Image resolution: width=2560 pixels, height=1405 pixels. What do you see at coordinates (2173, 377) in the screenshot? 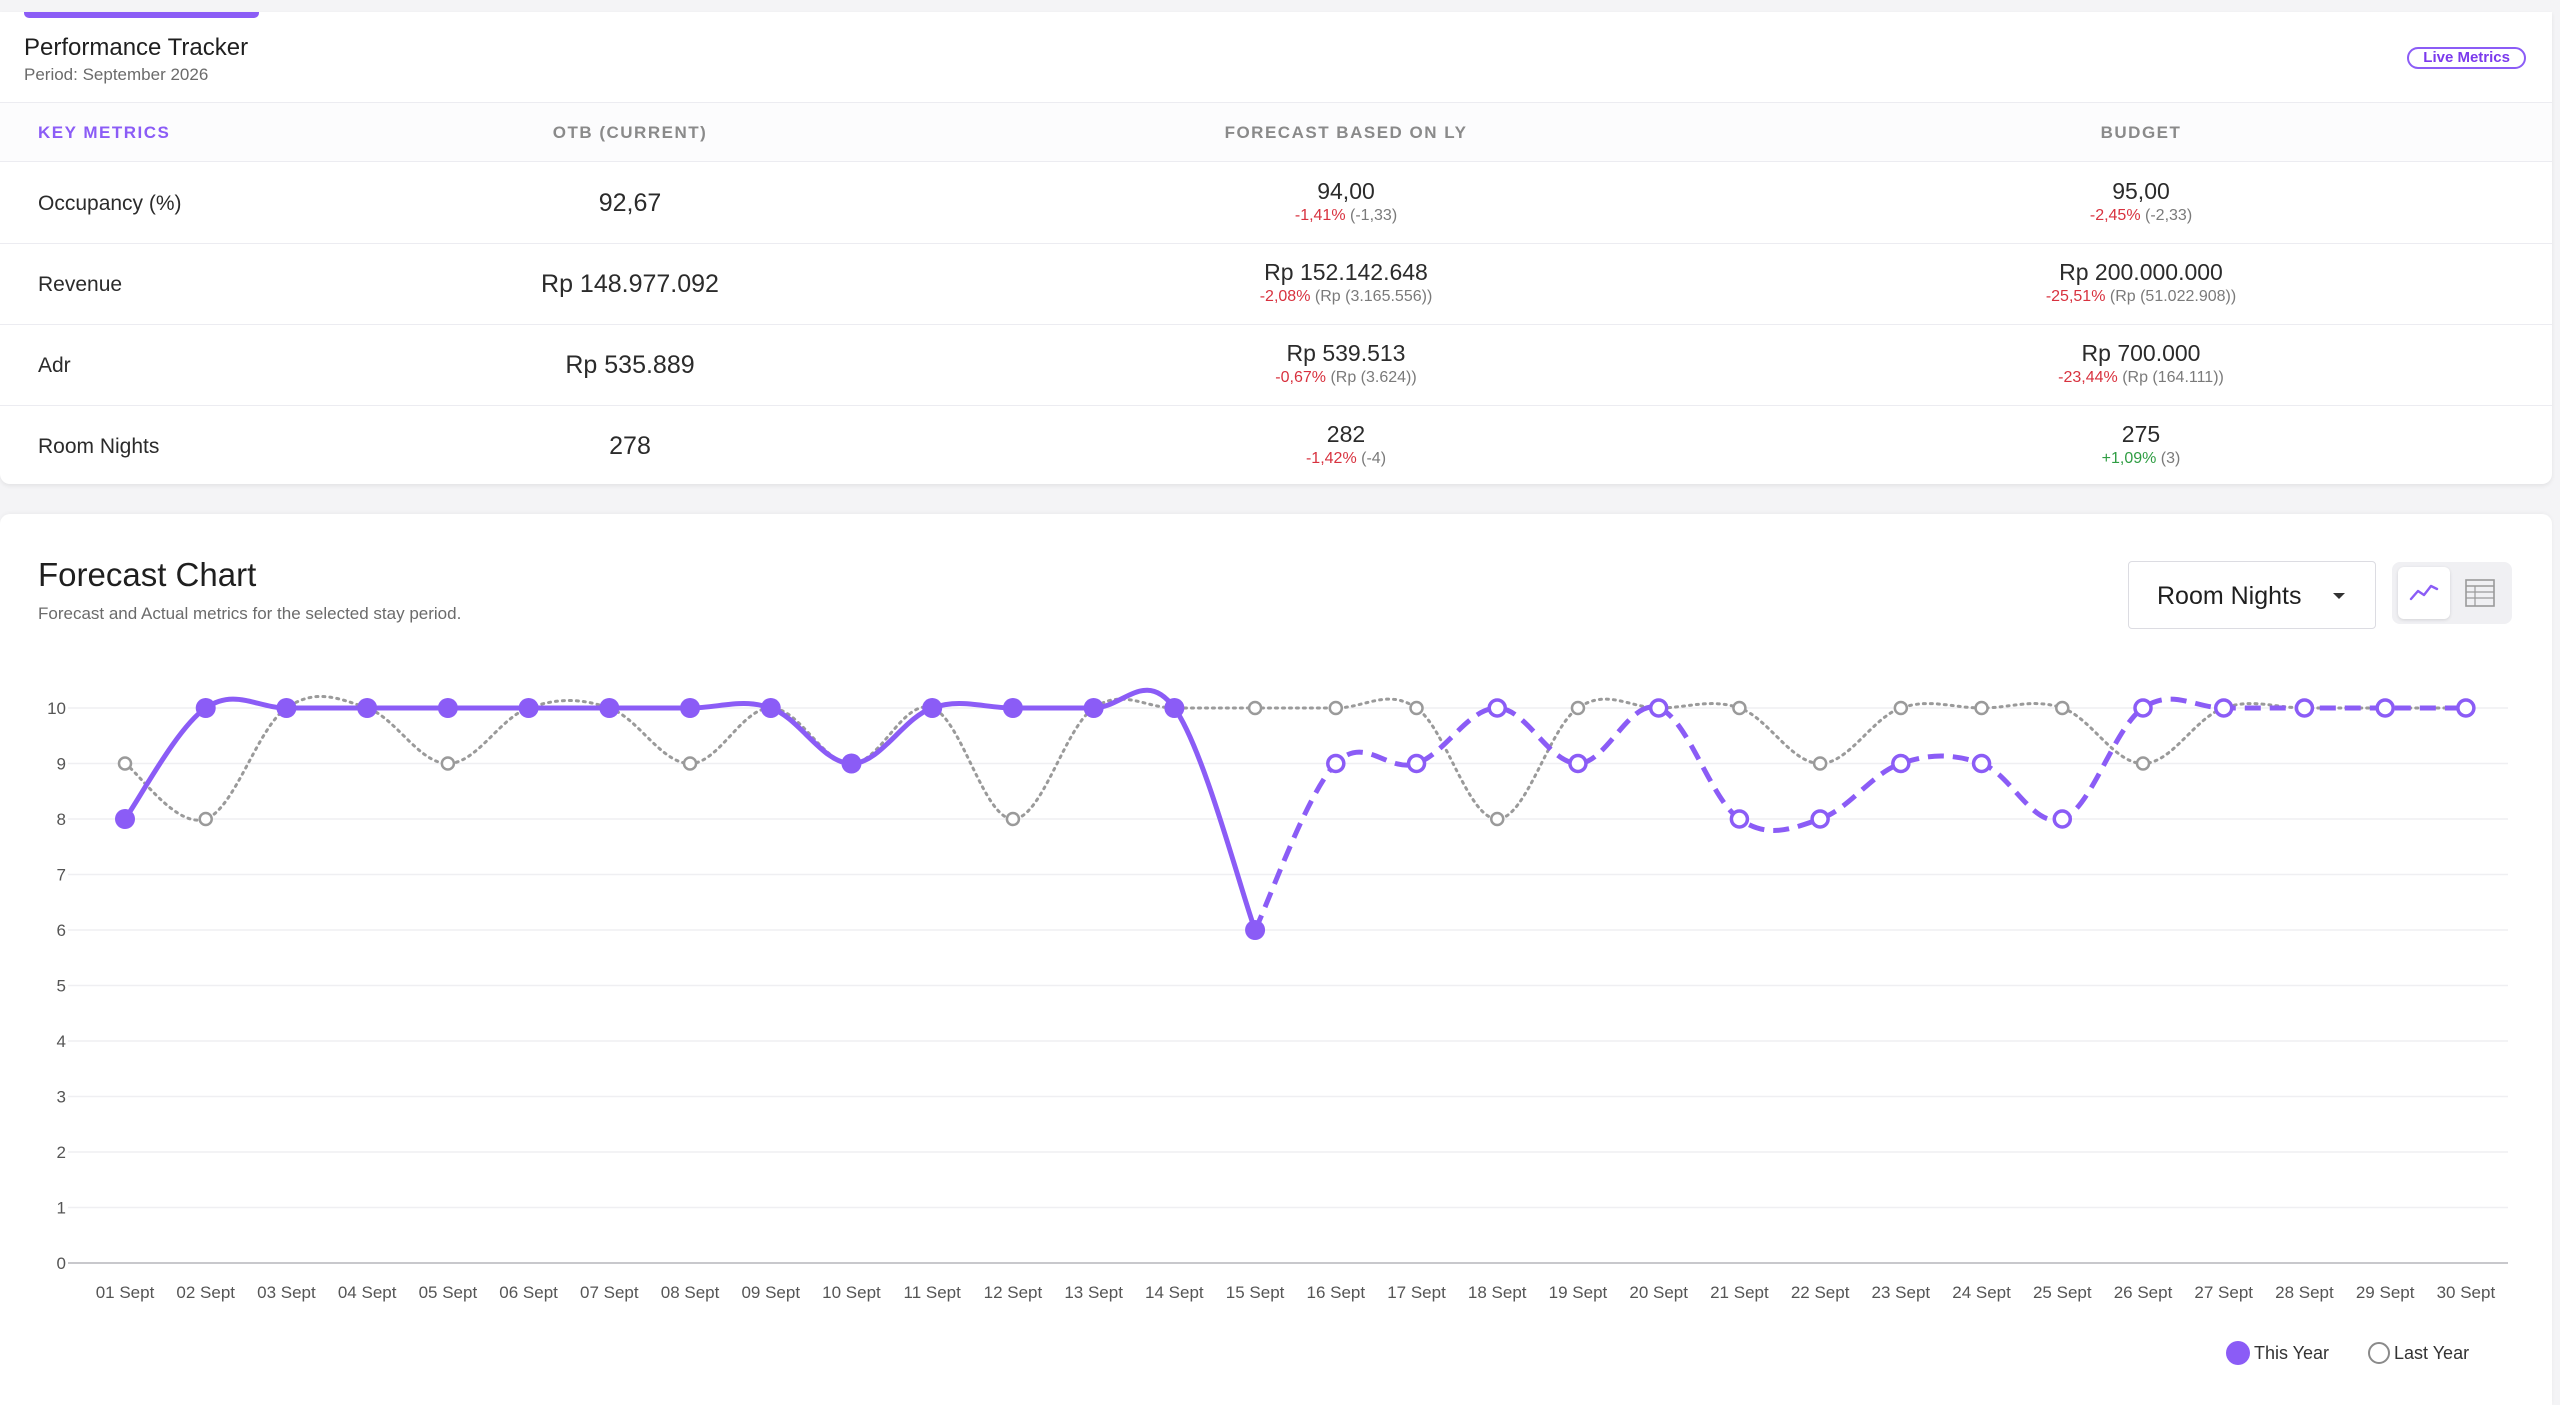
I see `metric-budget-diff: (Rp (164.111))` at bounding box center [2173, 377].